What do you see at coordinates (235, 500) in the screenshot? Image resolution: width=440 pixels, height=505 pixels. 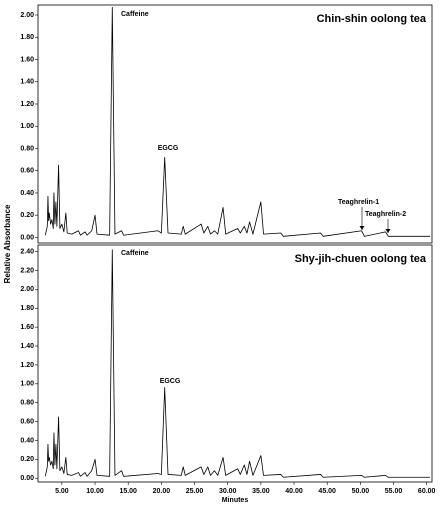 I see `x-axis-label: Minutes` at bounding box center [235, 500].